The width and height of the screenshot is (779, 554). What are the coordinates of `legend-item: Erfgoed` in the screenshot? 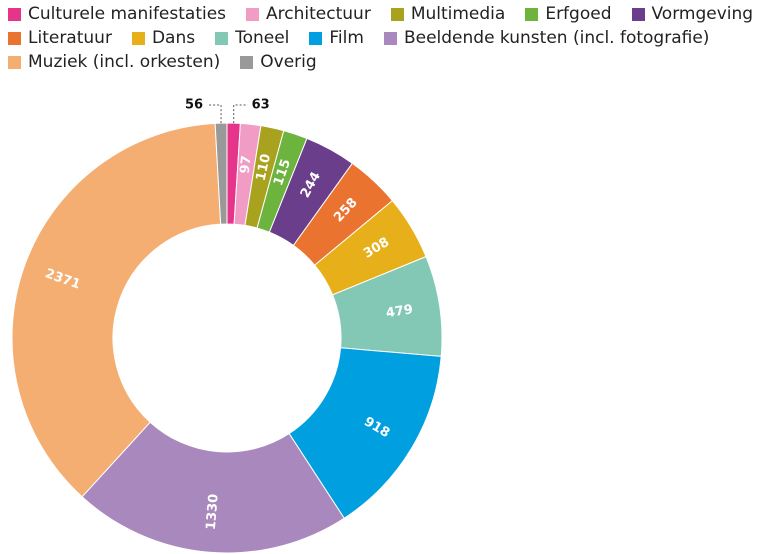 It's located at (568, 14).